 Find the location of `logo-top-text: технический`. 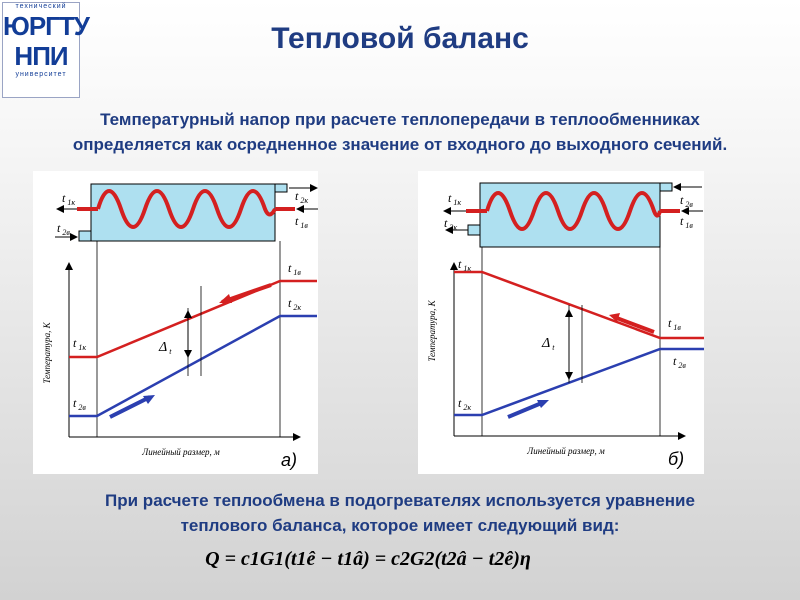

logo-top-text: технический is located at coordinates (41, 6).